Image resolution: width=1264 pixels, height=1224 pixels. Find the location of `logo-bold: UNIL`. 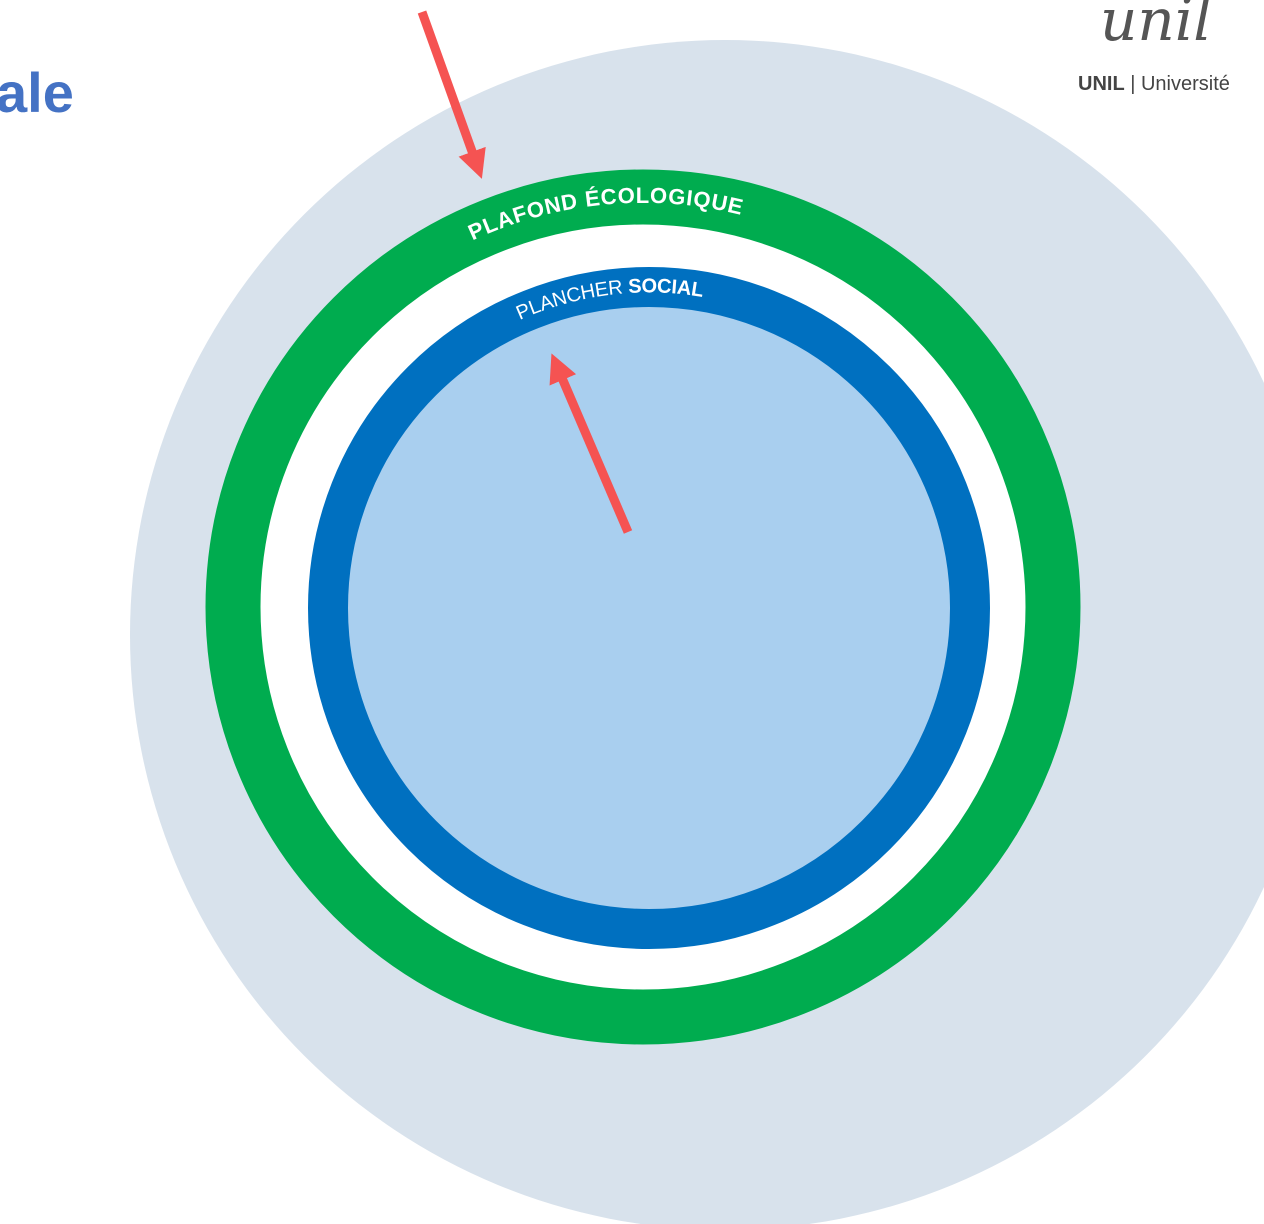

logo-bold: UNIL is located at coordinates (1101, 84).